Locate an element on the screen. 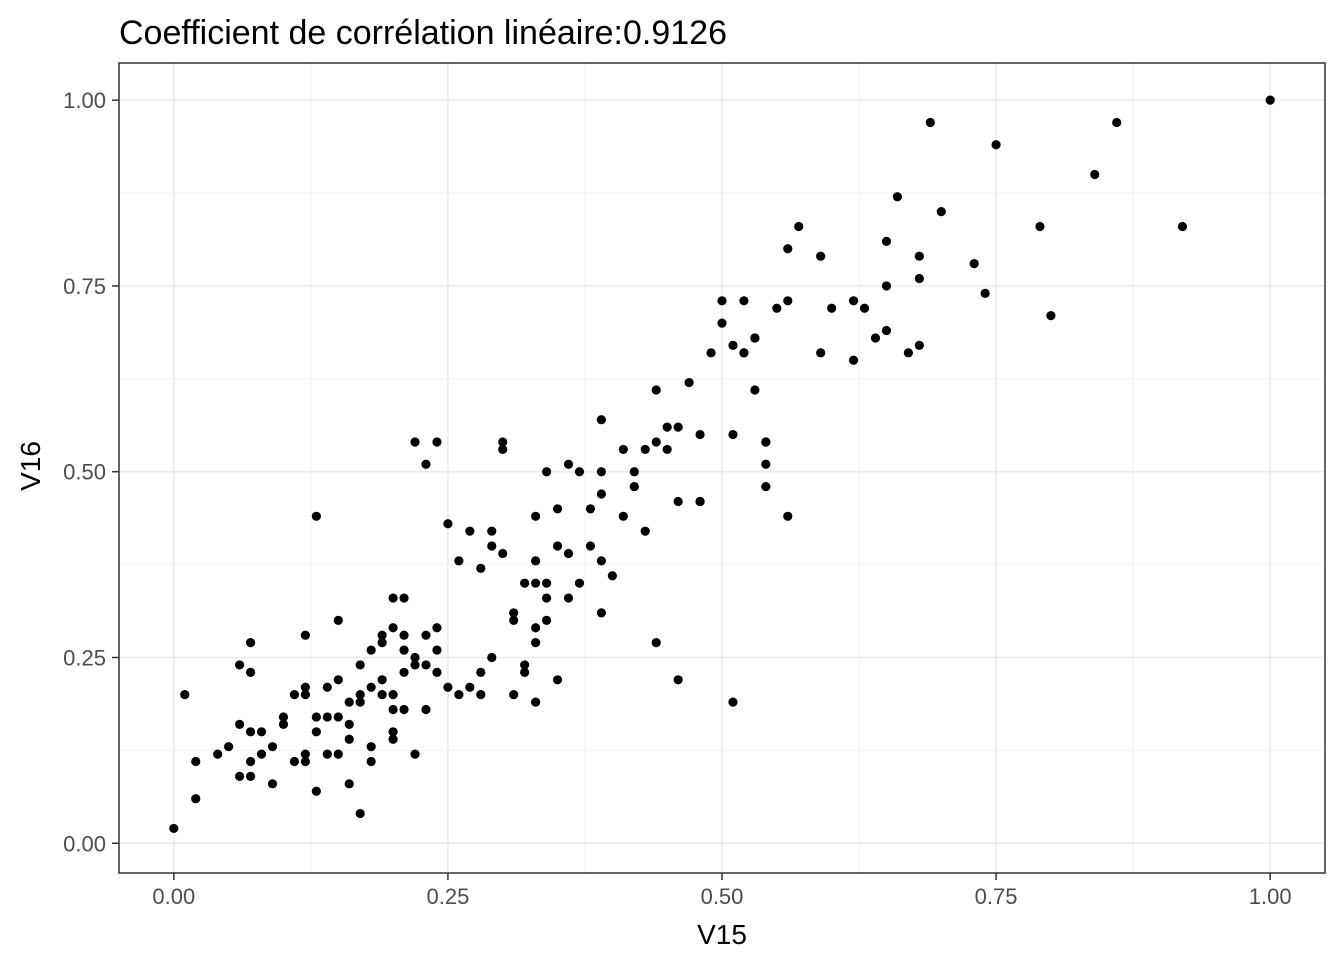  y-axis: 0.00 0.25 0.50 0.75 1.00 is located at coordinates (91, 472).